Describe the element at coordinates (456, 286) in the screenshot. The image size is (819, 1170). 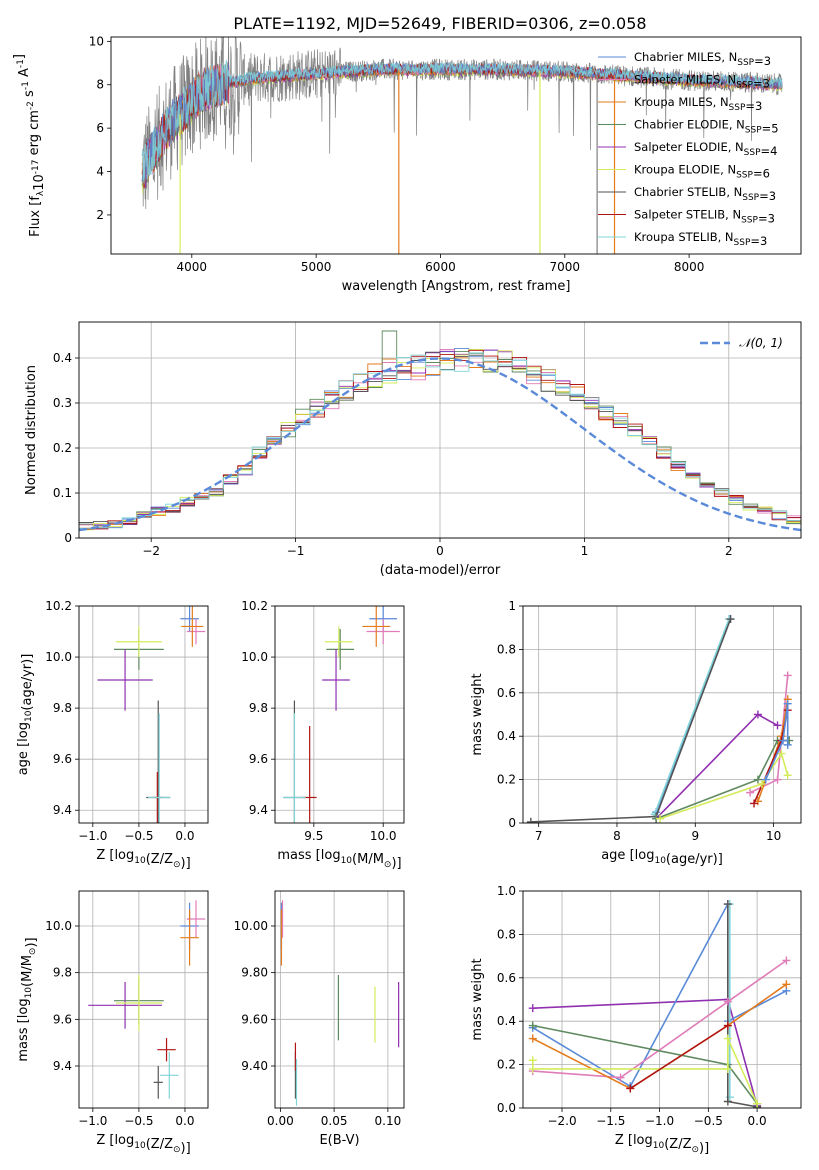
I see `x-axis-label: wavelength [Angstrom, rest frame]` at that location.